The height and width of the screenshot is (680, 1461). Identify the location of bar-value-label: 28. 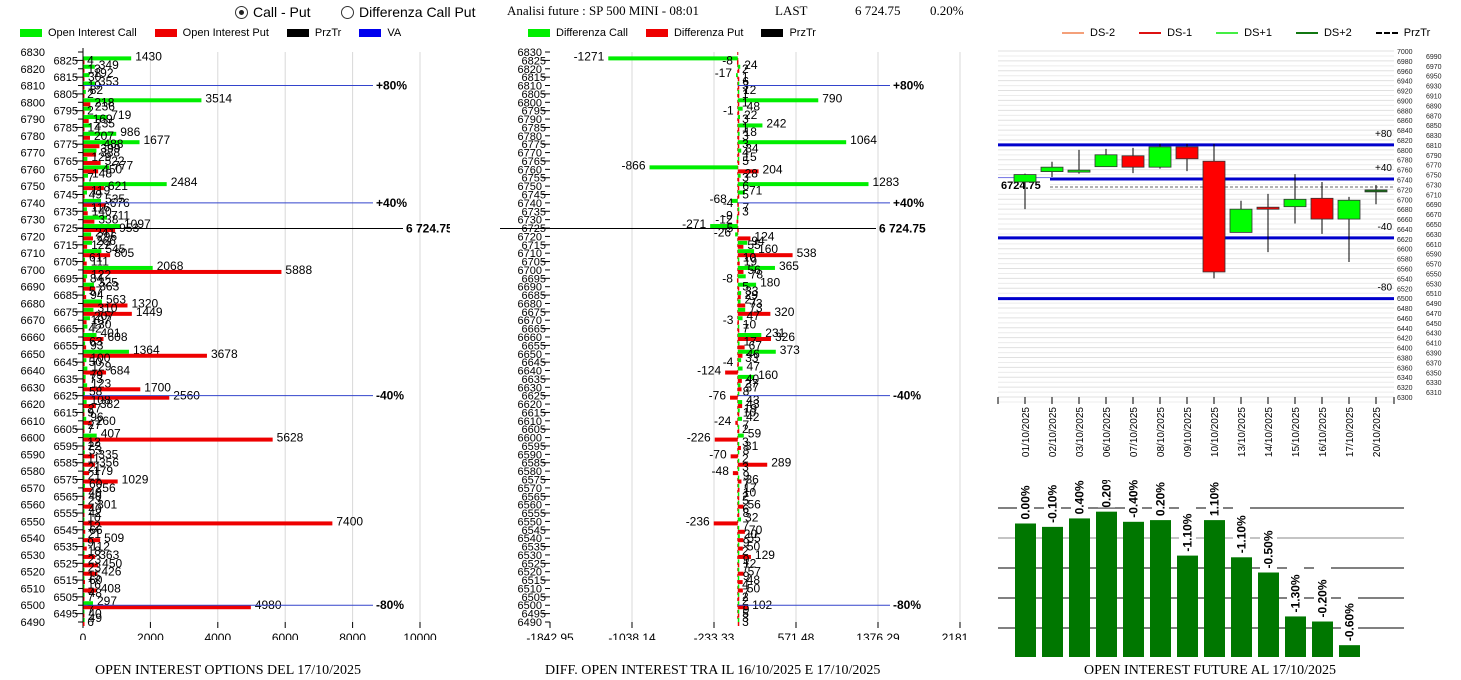
(752, 174).